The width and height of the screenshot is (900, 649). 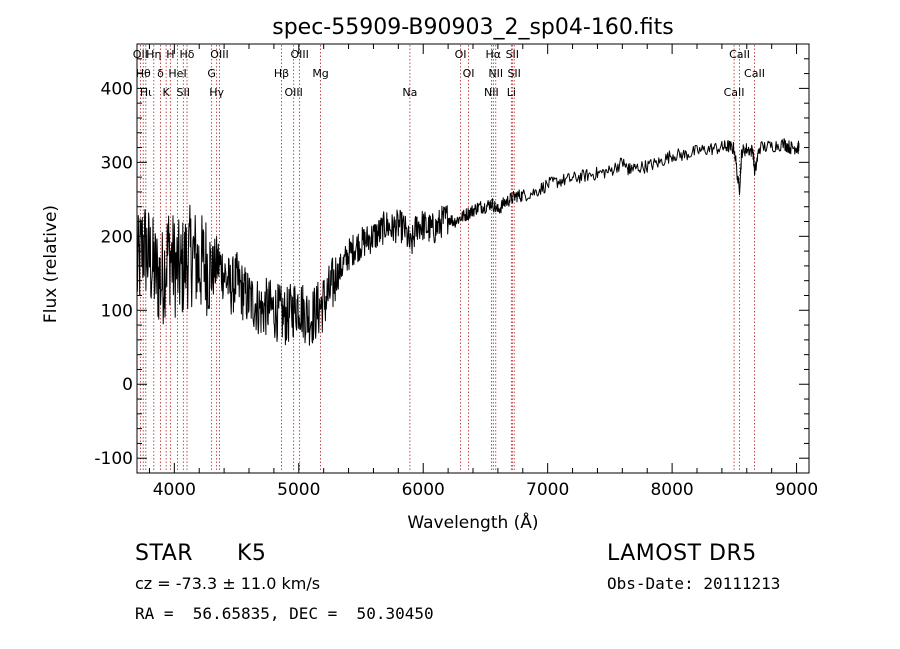 What do you see at coordinates (117, 237) in the screenshot?
I see `y-tick-label: 200` at bounding box center [117, 237].